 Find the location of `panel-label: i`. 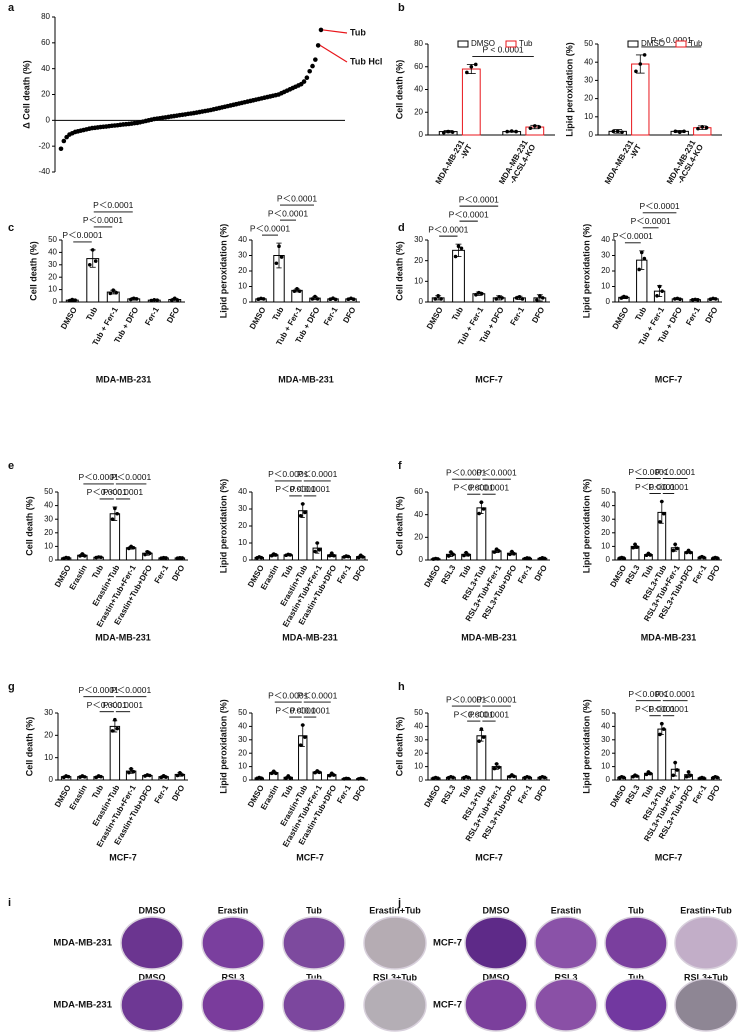

panel-label: i is located at coordinates (9, 903).